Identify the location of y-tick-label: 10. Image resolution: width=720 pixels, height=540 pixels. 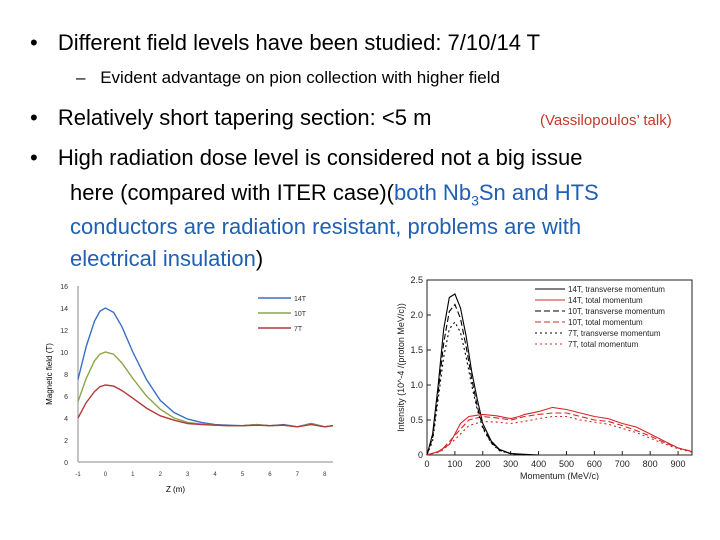
(64, 353).